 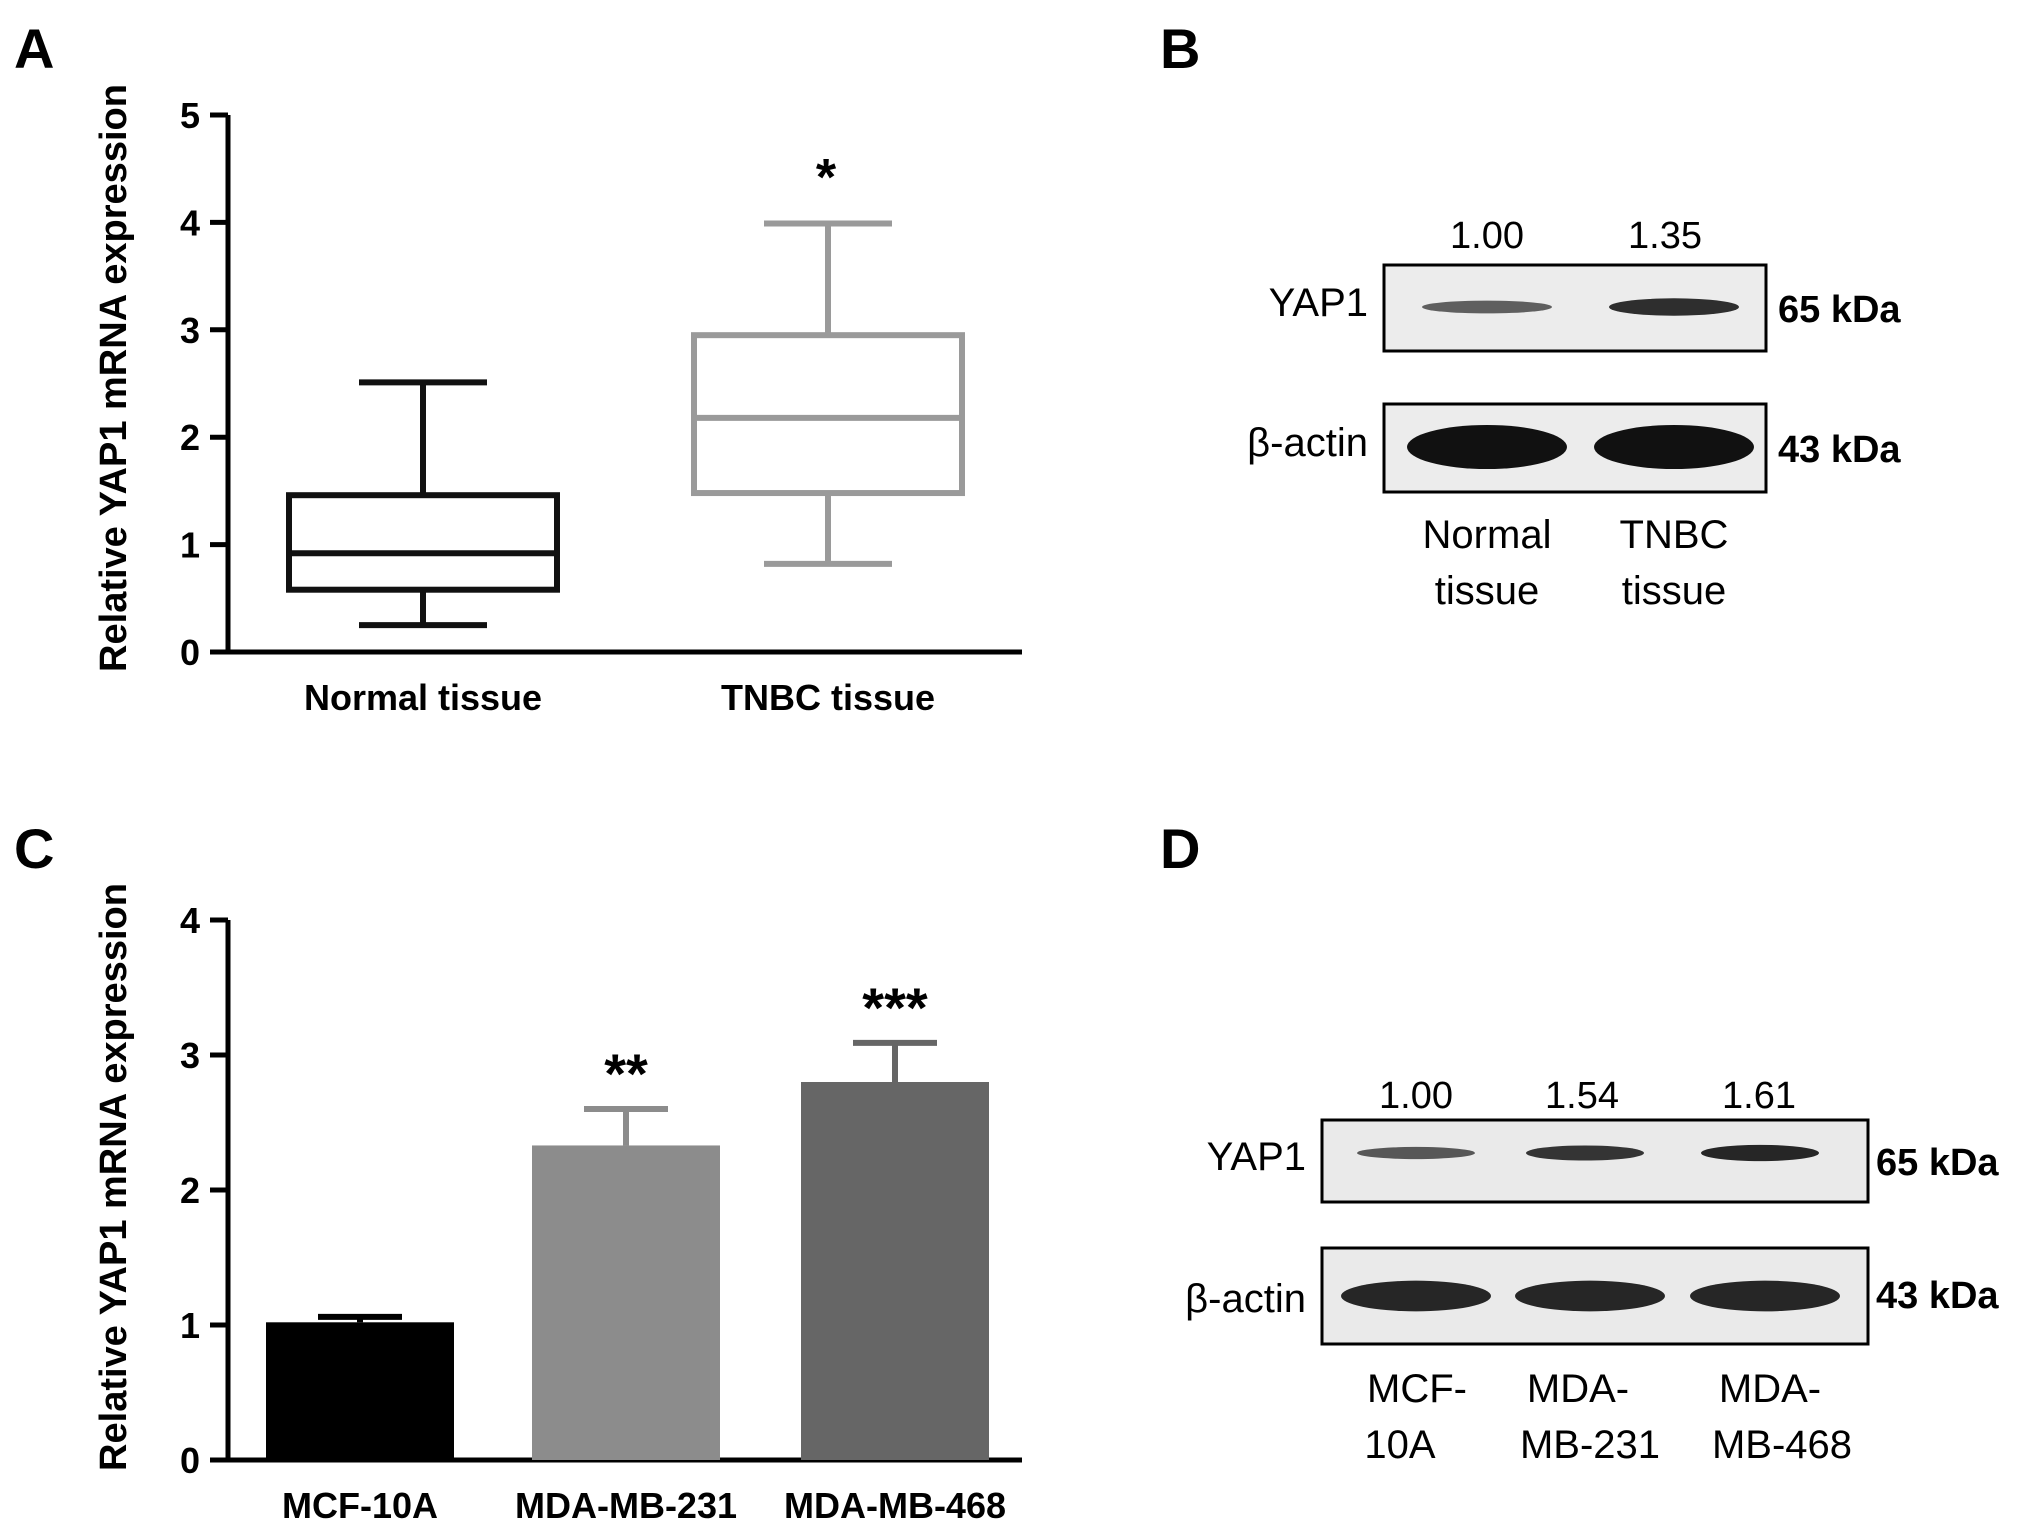 What do you see at coordinates (1487, 236) in the screenshot?
I see `density-value-b-0: 1.00` at bounding box center [1487, 236].